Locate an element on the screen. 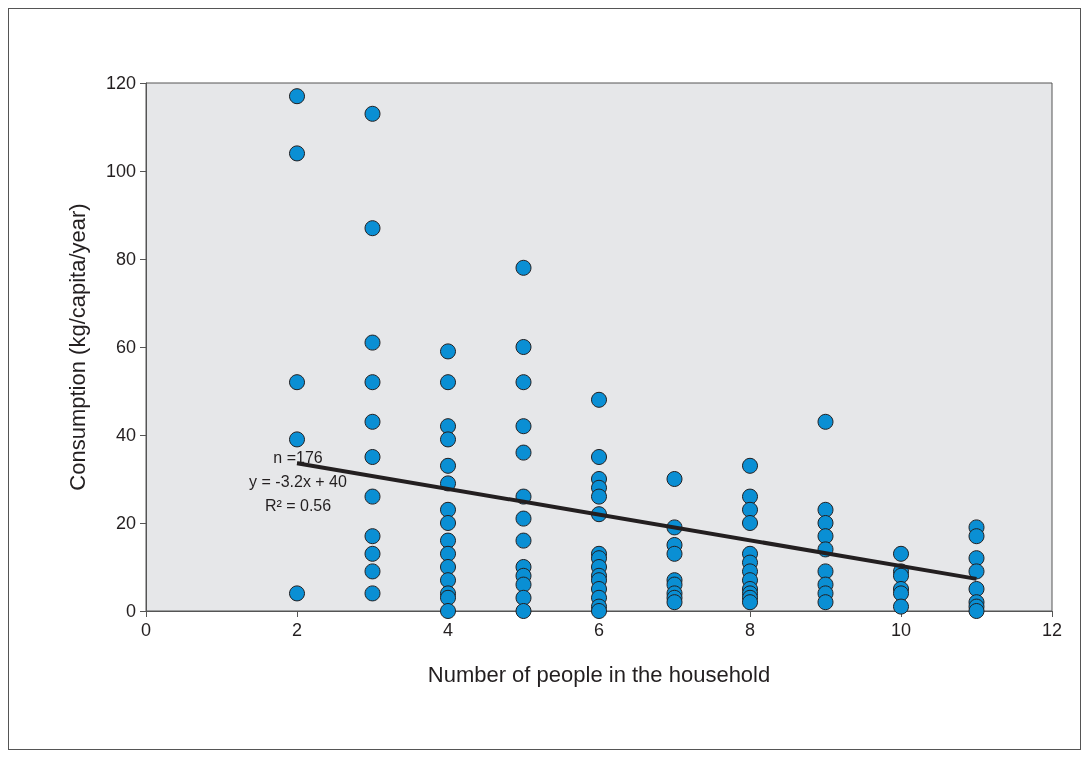 This screenshot has height=760, width=1091. x-tick-label: 0 is located at coordinates (146, 630).